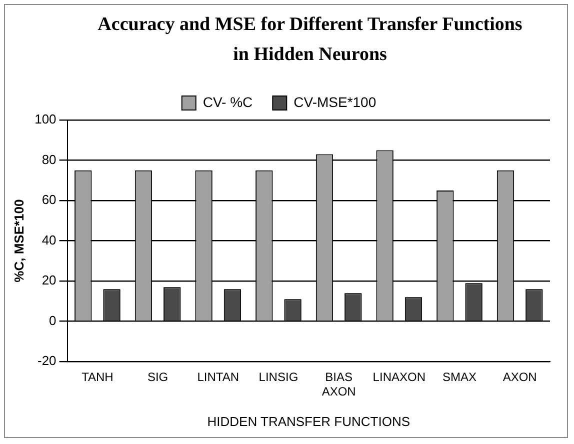 Image resolution: width=574 pixels, height=444 pixels. What do you see at coordinates (18, 240) in the screenshot?
I see `y-axis-title: %C, MSE*100` at bounding box center [18, 240].